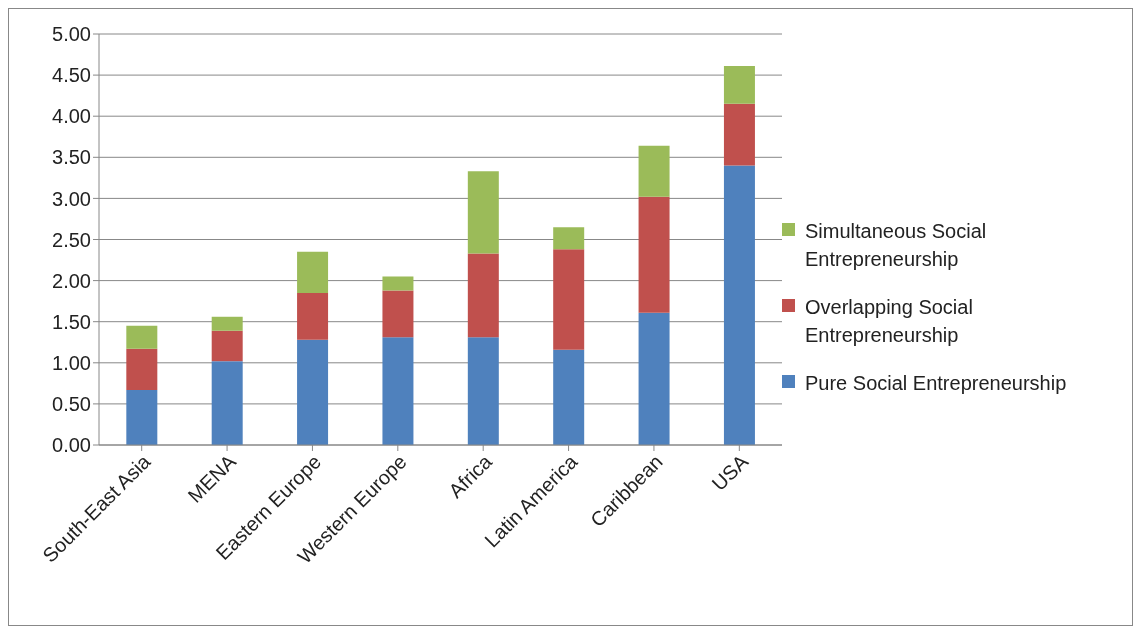 The image size is (1141, 634). What do you see at coordinates (896, 245) in the screenshot?
I see `legend-label: Simultaneous Social Entrepreneurship` at bounding box center [896, 245].